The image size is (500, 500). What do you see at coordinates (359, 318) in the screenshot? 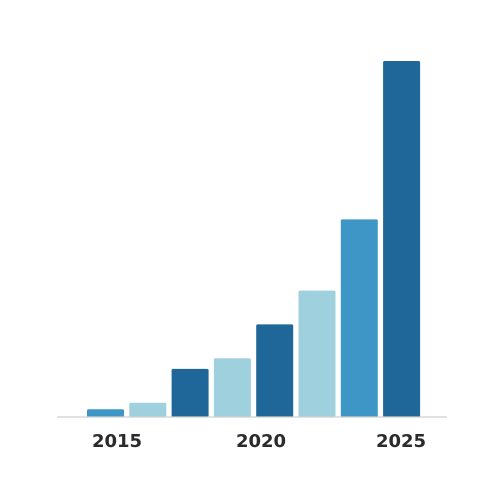
I see `bar-2021` at bounding box center [359, 318].